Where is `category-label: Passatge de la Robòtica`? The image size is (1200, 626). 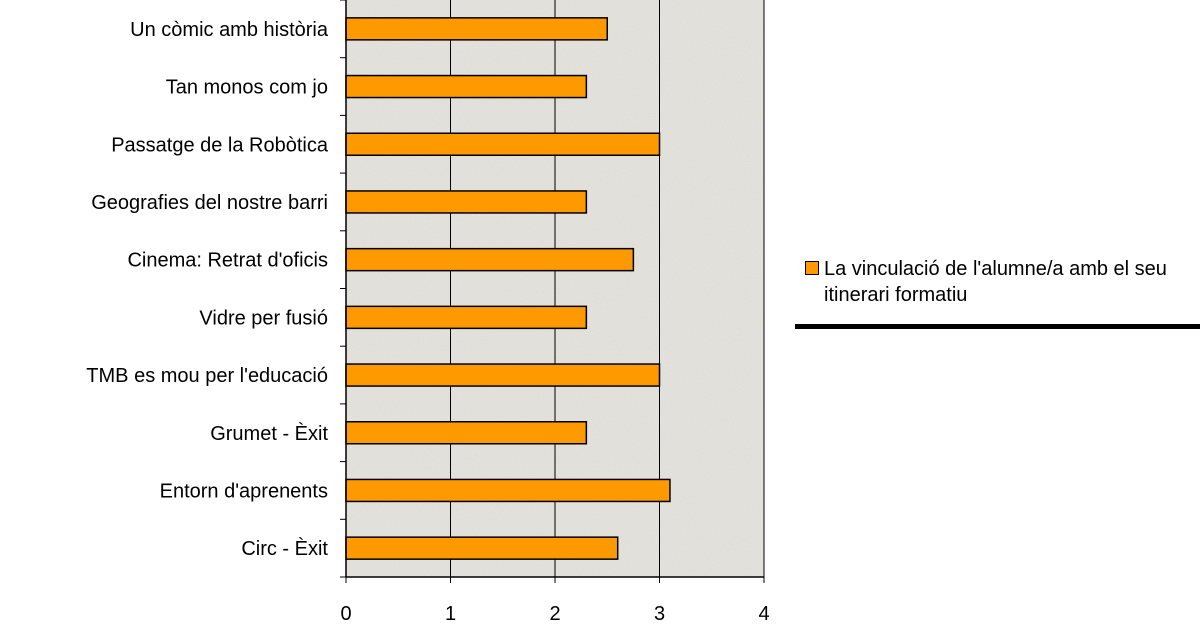 category-label: Passatge de la Robòtica is located at coordinates (220, 145).